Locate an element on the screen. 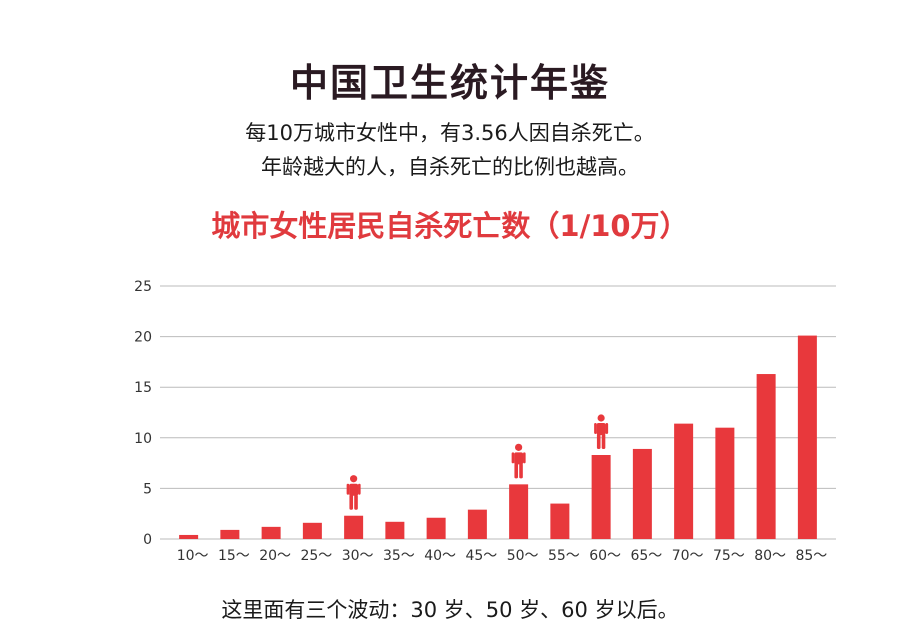 The width and height of the screenshot is (900, 628). x-tick-label-9: 55～ is located at coordinates (564, 556).